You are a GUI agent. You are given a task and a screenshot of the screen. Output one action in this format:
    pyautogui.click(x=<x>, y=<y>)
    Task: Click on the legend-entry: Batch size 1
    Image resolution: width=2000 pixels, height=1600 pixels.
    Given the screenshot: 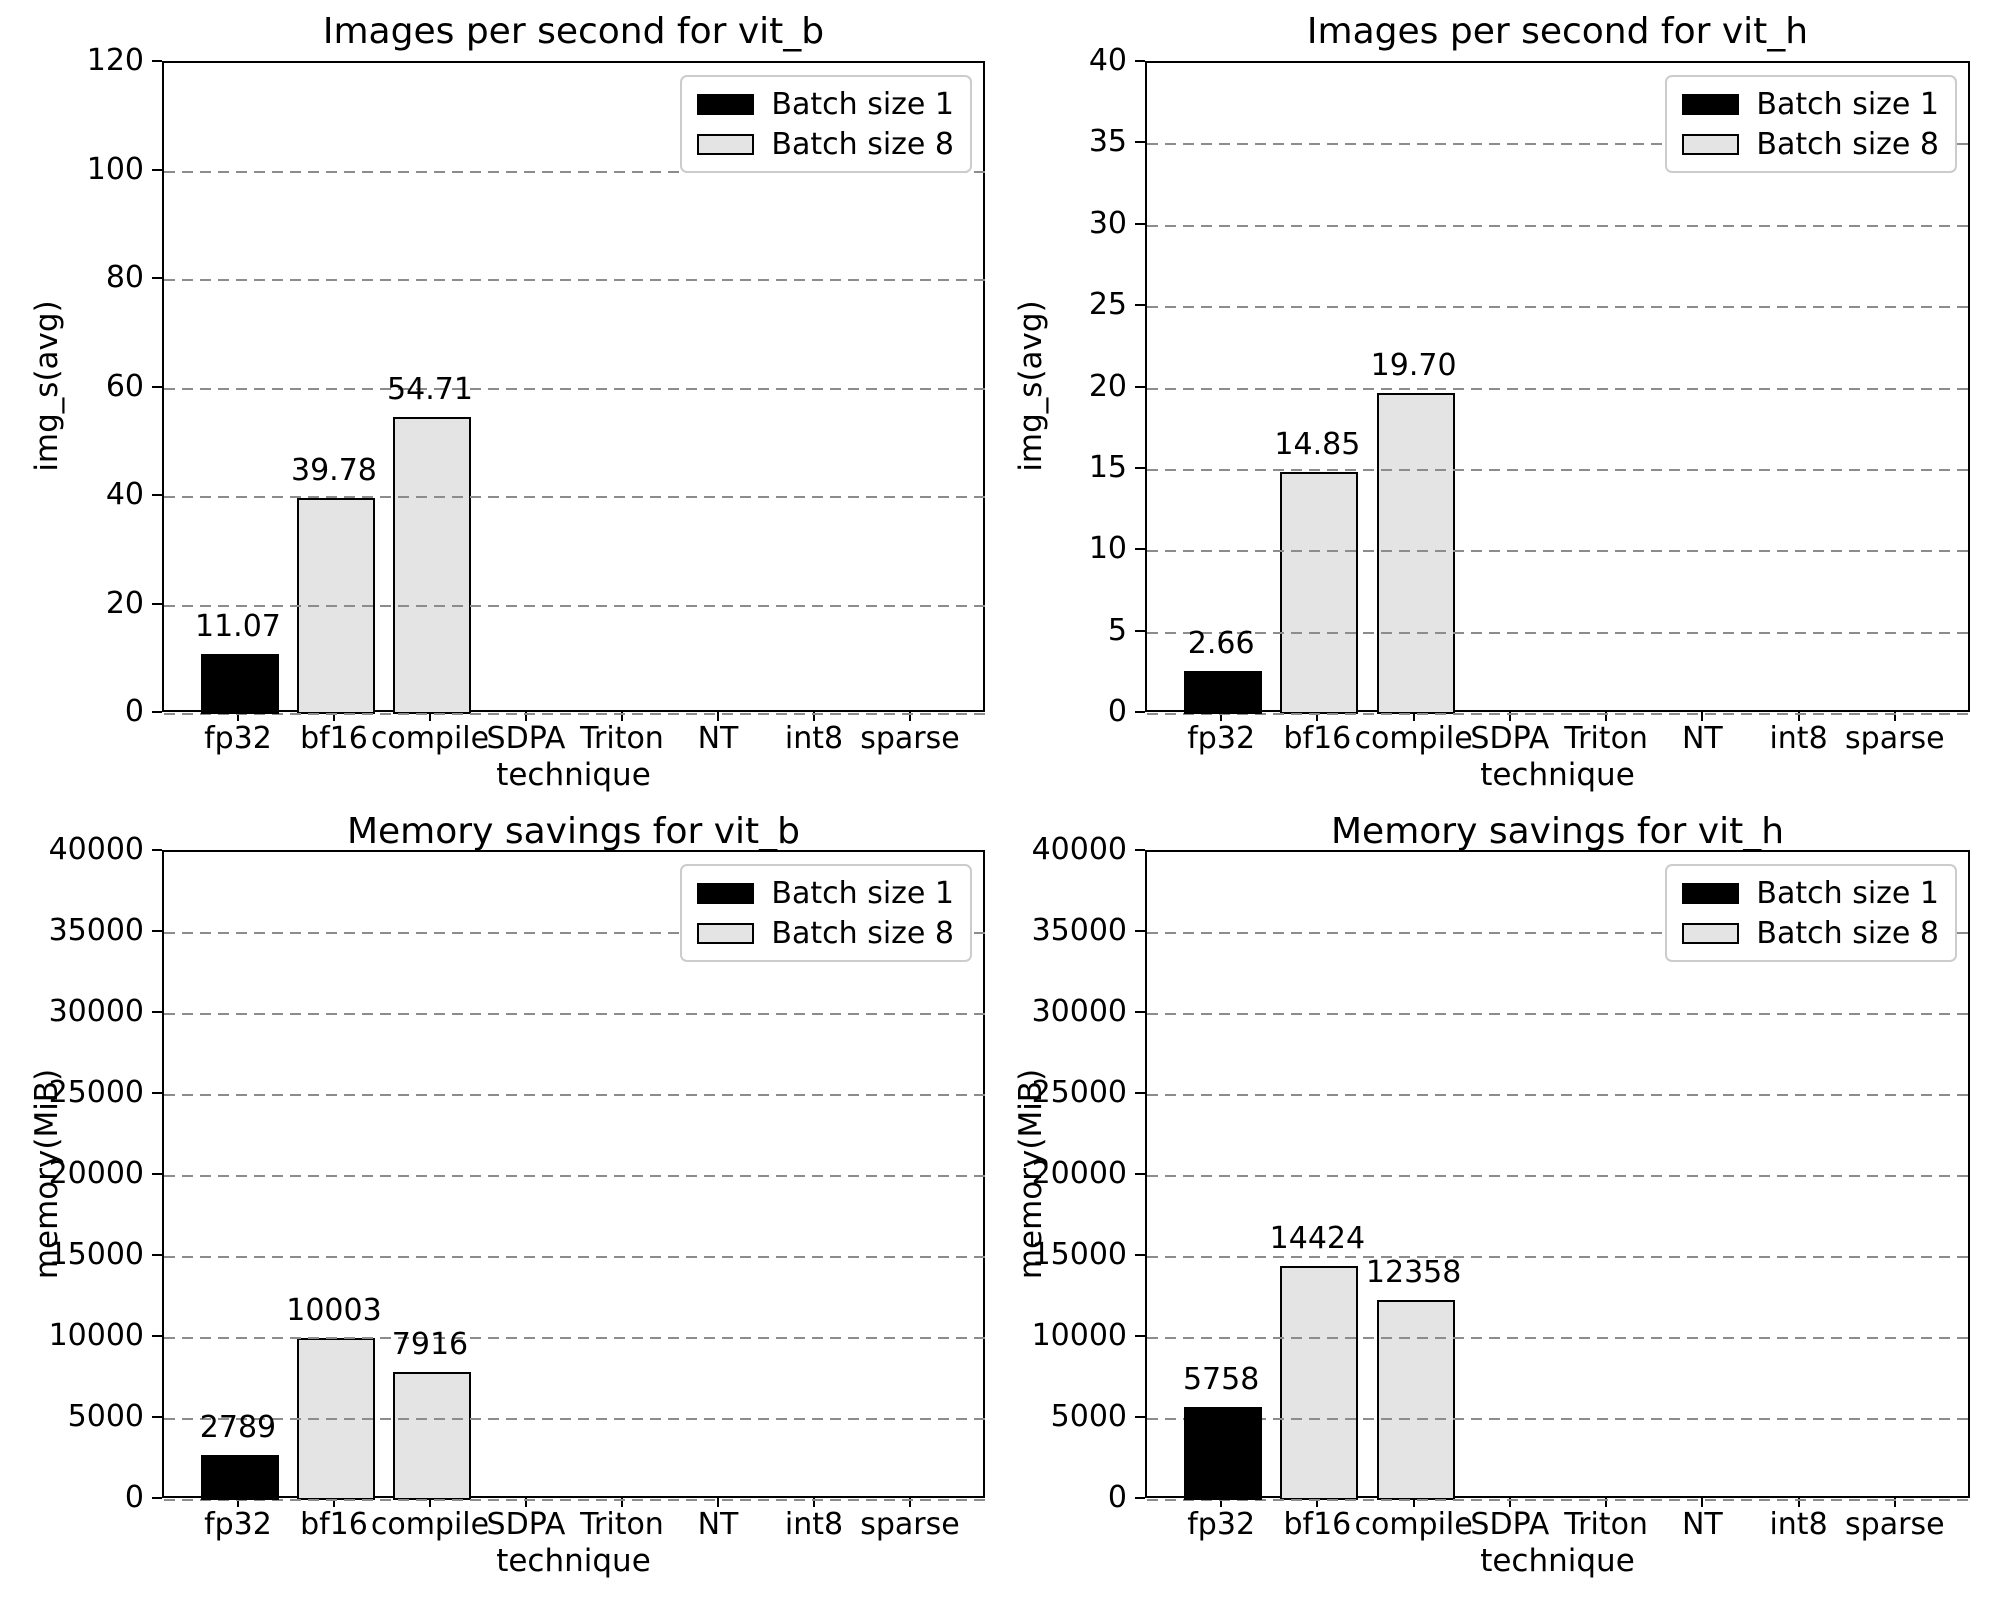 What is the action you would take?
    pyautogui.click(x=1810, y=104)
    